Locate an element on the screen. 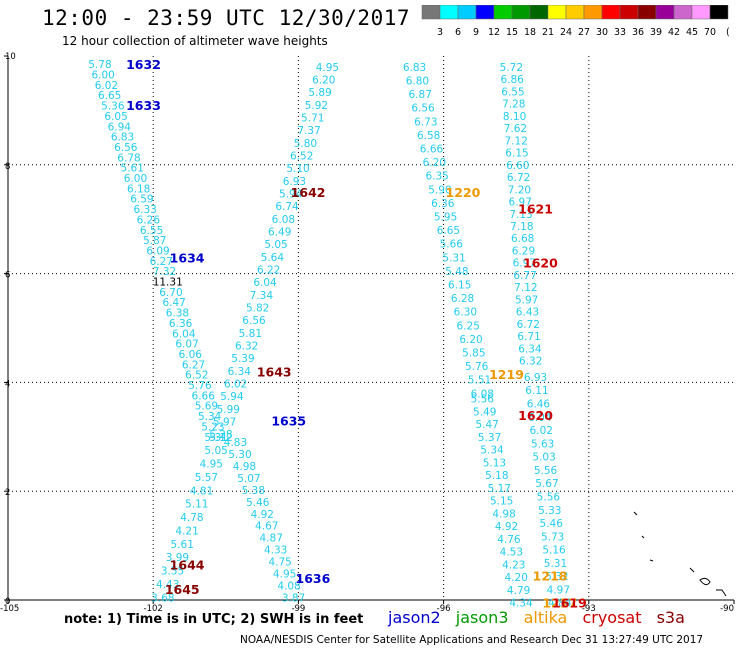 This screenshot has height=650, width=740. wave-height-value: 5.87 is located at coordinates (154, 241).